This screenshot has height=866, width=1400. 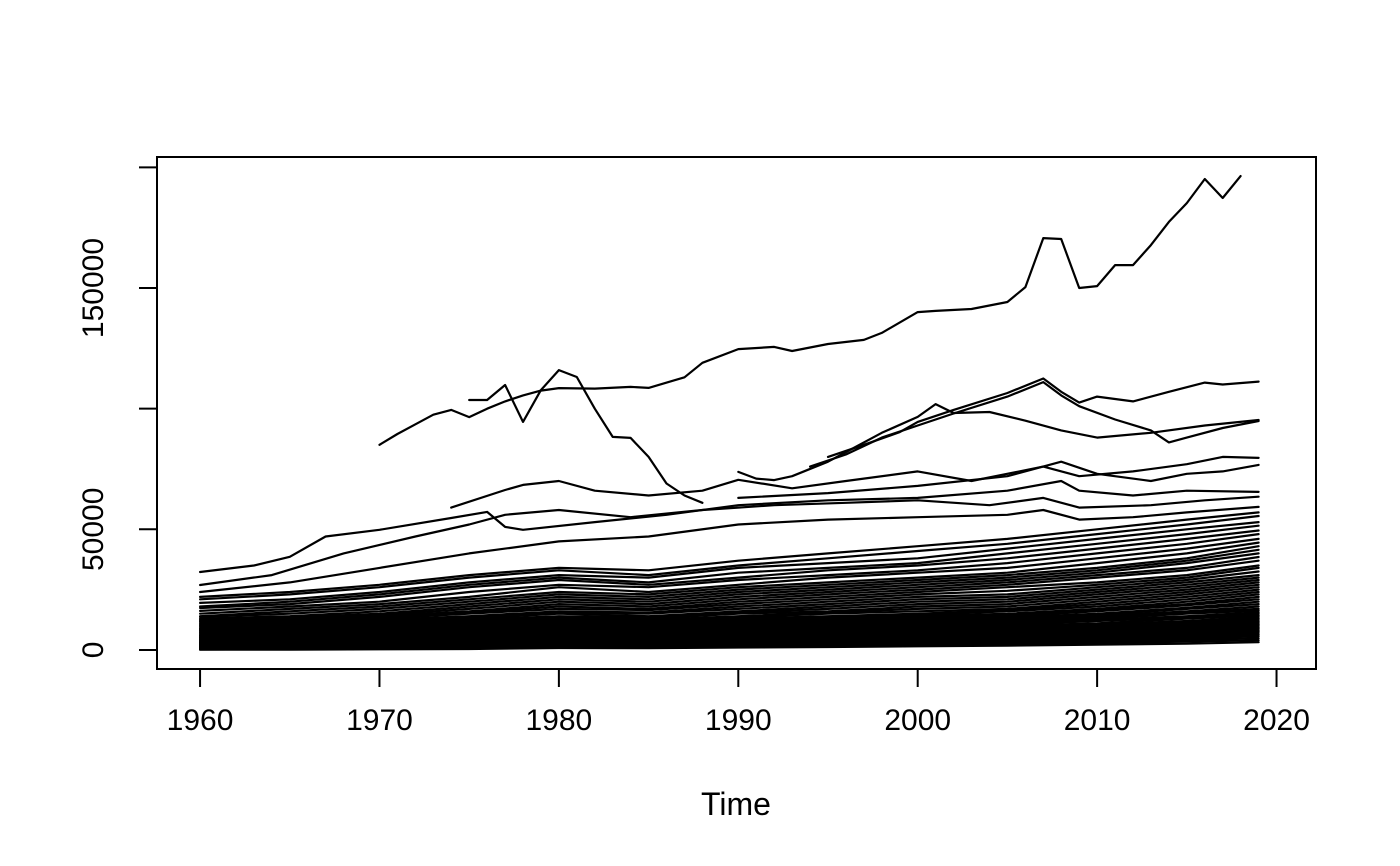 I want to click on late-riser-line-series, so click(x=998, y=479).